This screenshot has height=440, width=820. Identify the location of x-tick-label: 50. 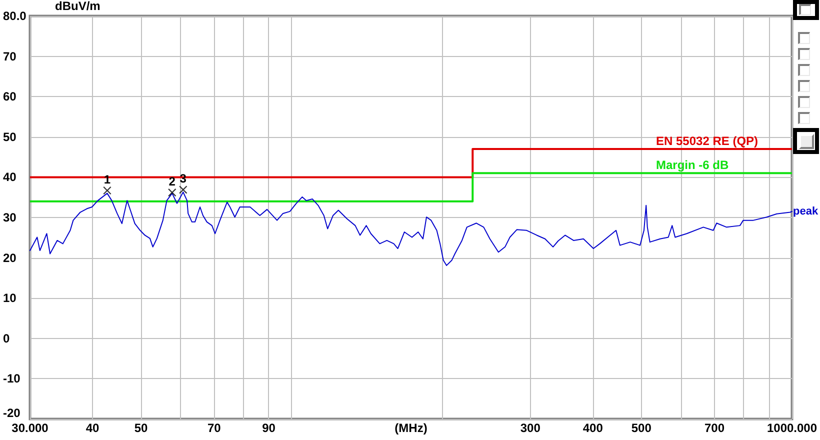
(141, 428).